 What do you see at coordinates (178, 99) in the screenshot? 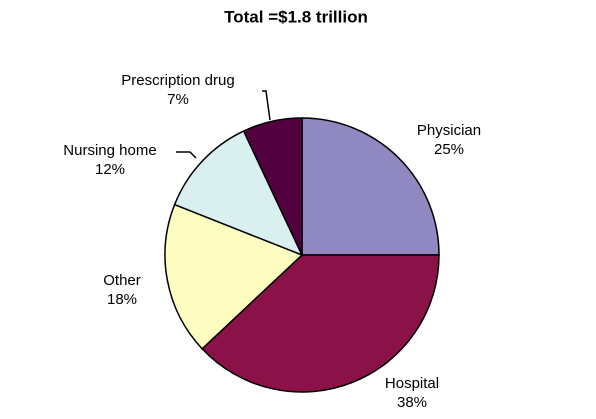
I see `slice-value-label: 7%` at bounding box center [178, 99].